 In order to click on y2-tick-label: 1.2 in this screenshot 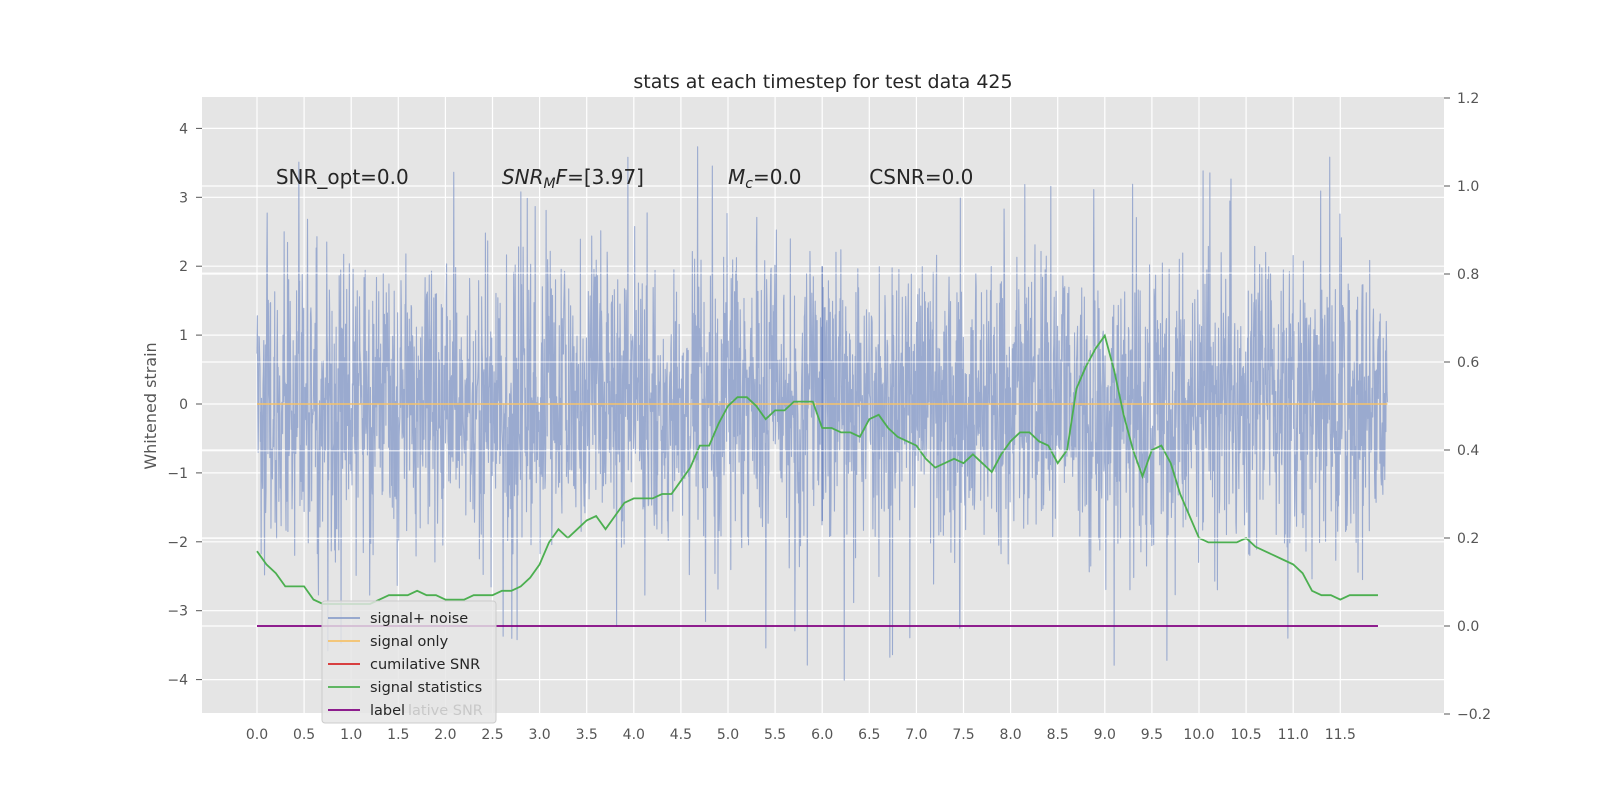, I will do `click(1468, 99)`.